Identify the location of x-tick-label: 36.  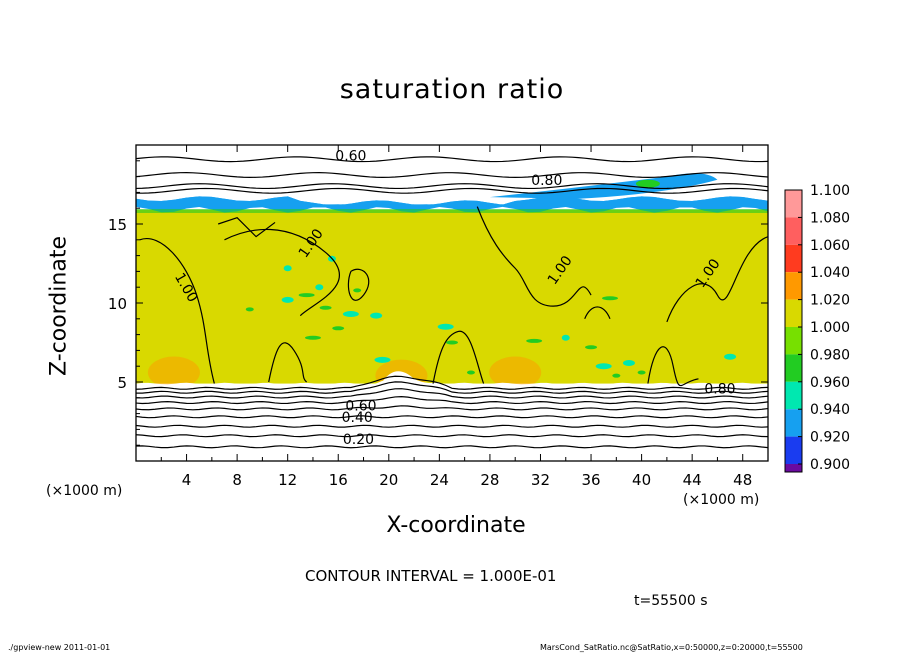
(590, 480).